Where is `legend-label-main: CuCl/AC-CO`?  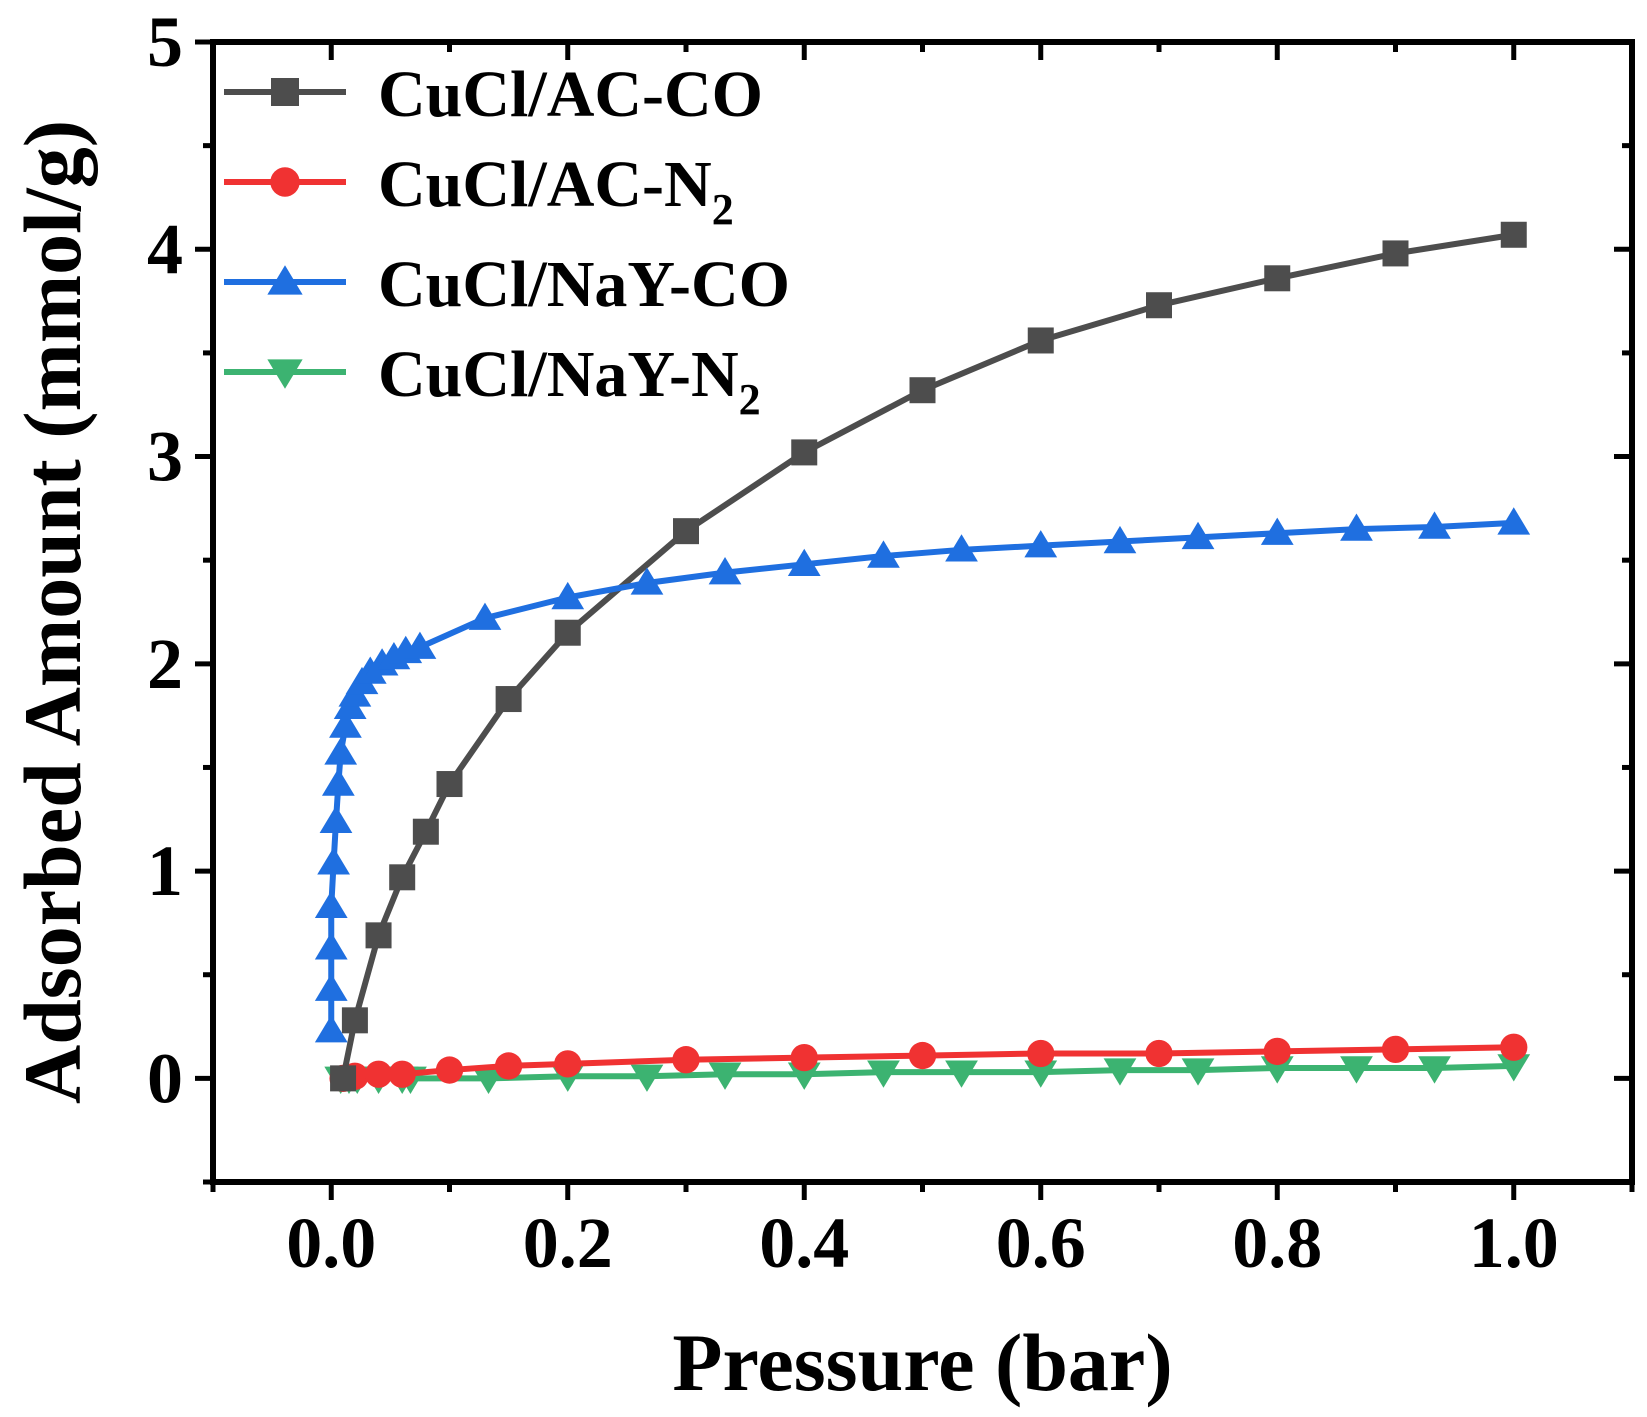 legend-label-main: CuCl/AC-CO is located at coordinates (570, 94).